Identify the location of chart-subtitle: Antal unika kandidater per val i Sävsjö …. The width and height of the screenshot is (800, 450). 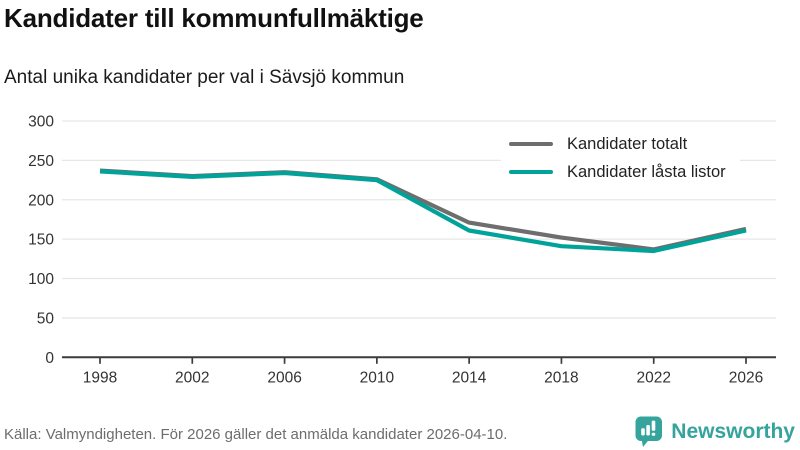
(204, 77).